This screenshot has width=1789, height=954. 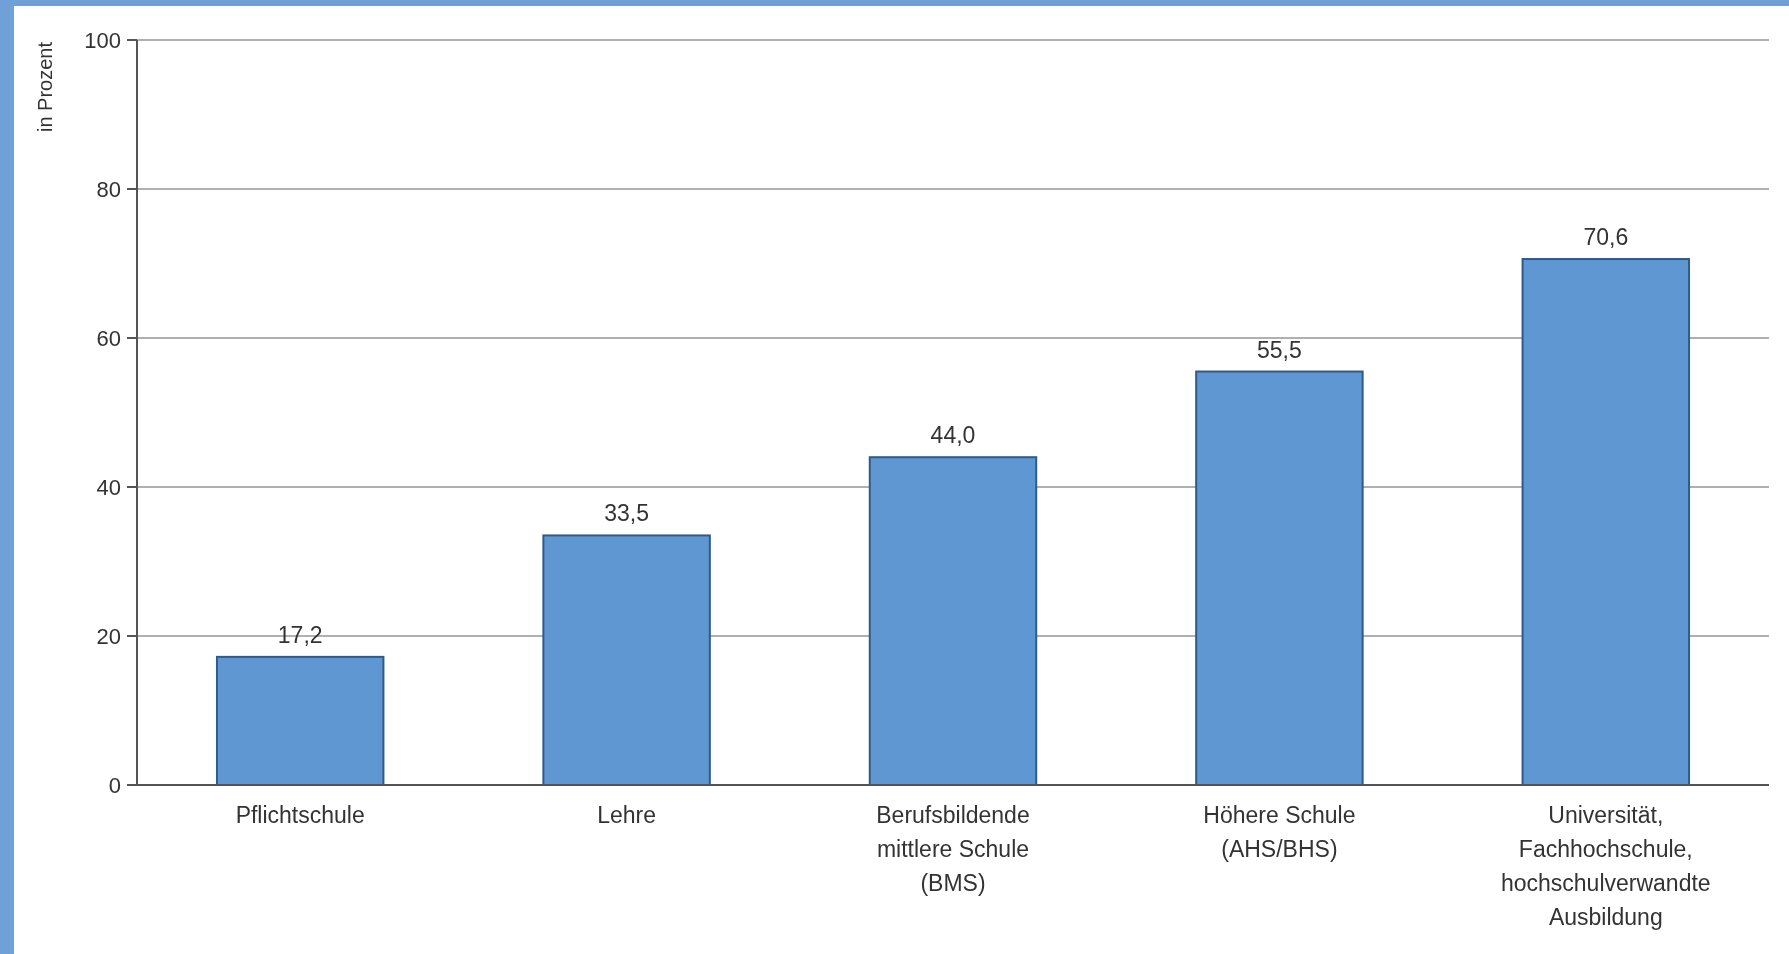 I want to click on data-label: 17,2, so click(x=300, y=634).